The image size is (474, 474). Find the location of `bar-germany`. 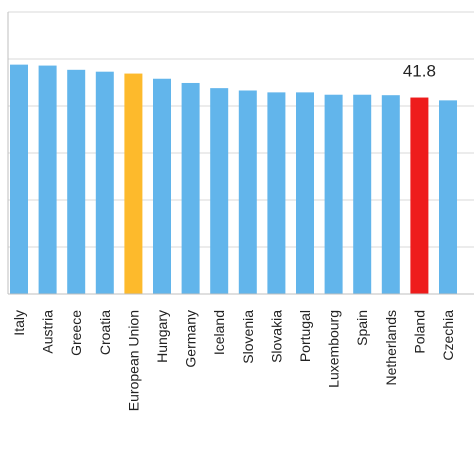

bar-germany is located at coordinates (190, 188).